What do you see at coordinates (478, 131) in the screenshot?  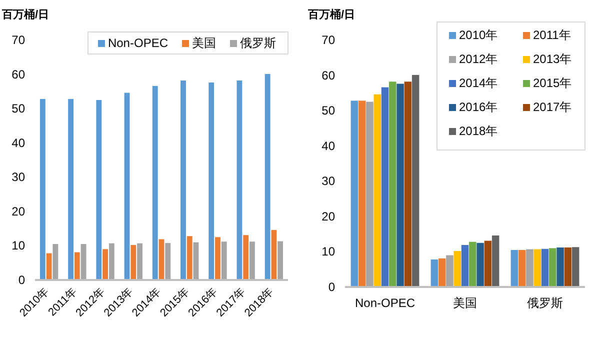 I see `legend-label: 2018年` at bounding box center [478, 131].